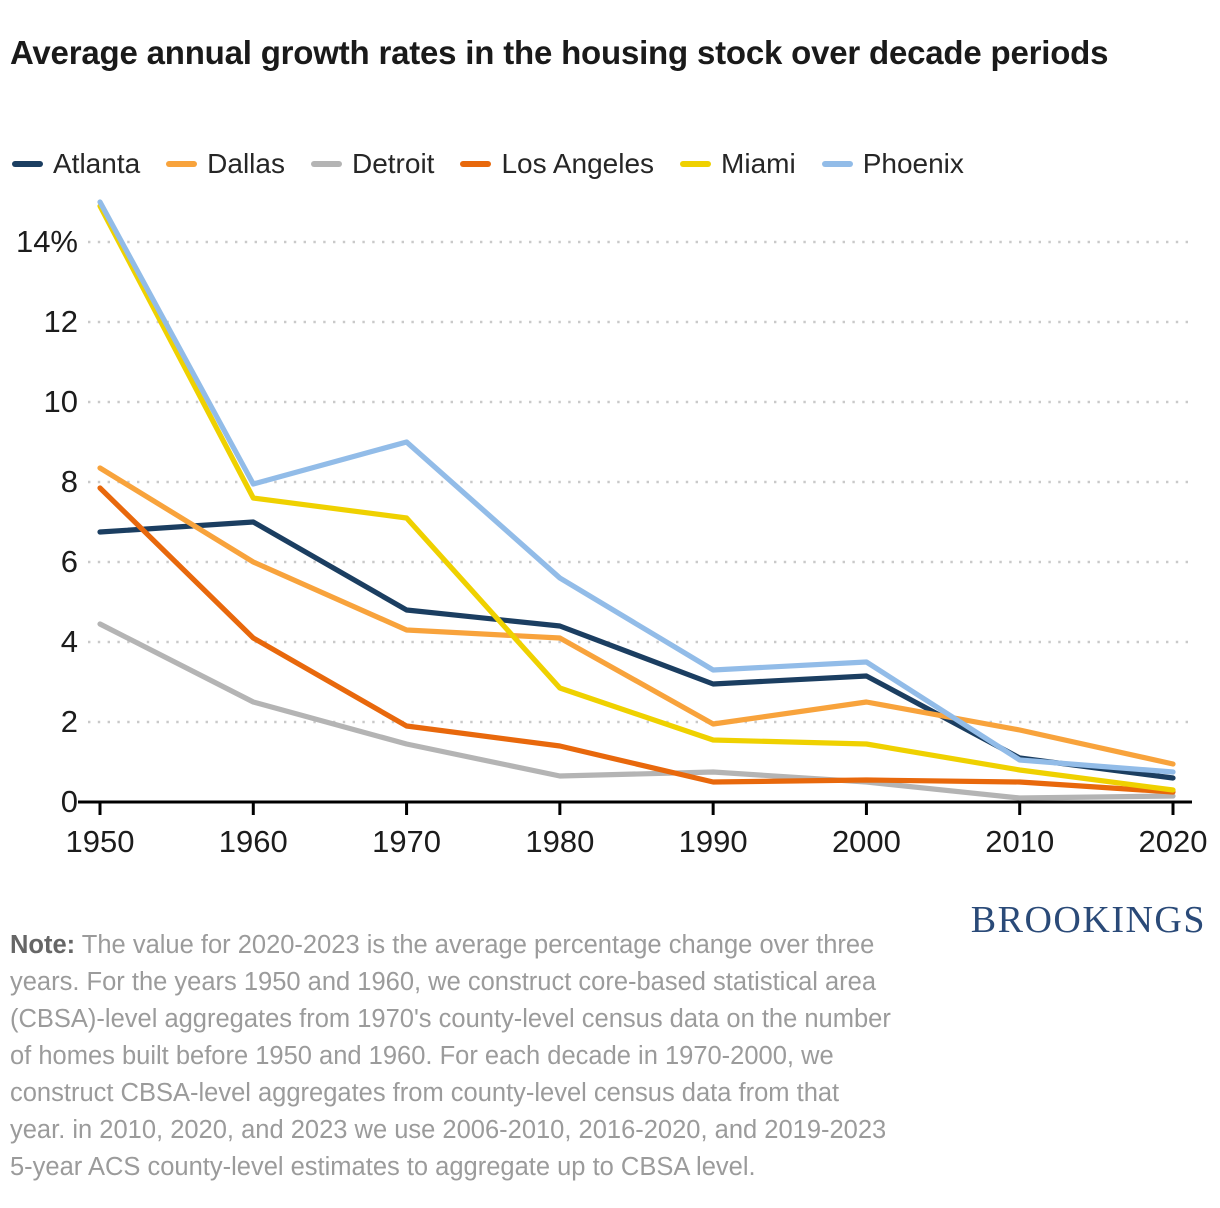  What do you see at coordinates (636, 711) in the screenshot?
I see `series-line-detroit` at bounding box center [636, 711].